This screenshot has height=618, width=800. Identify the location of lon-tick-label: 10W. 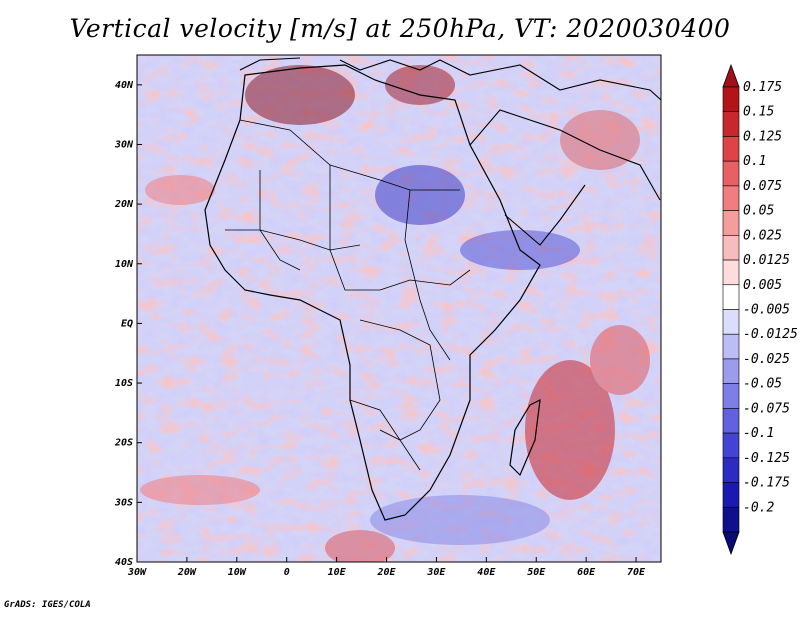
(237, 572).